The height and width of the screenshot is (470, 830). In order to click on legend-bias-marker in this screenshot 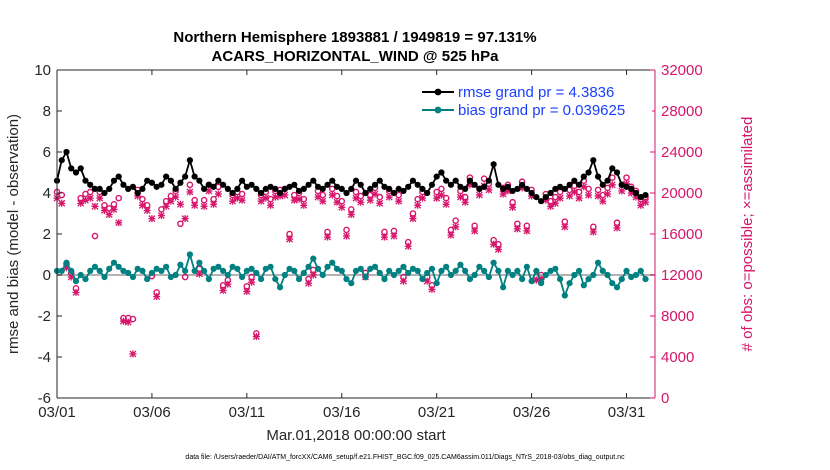, I will do `click(438, 110)`.